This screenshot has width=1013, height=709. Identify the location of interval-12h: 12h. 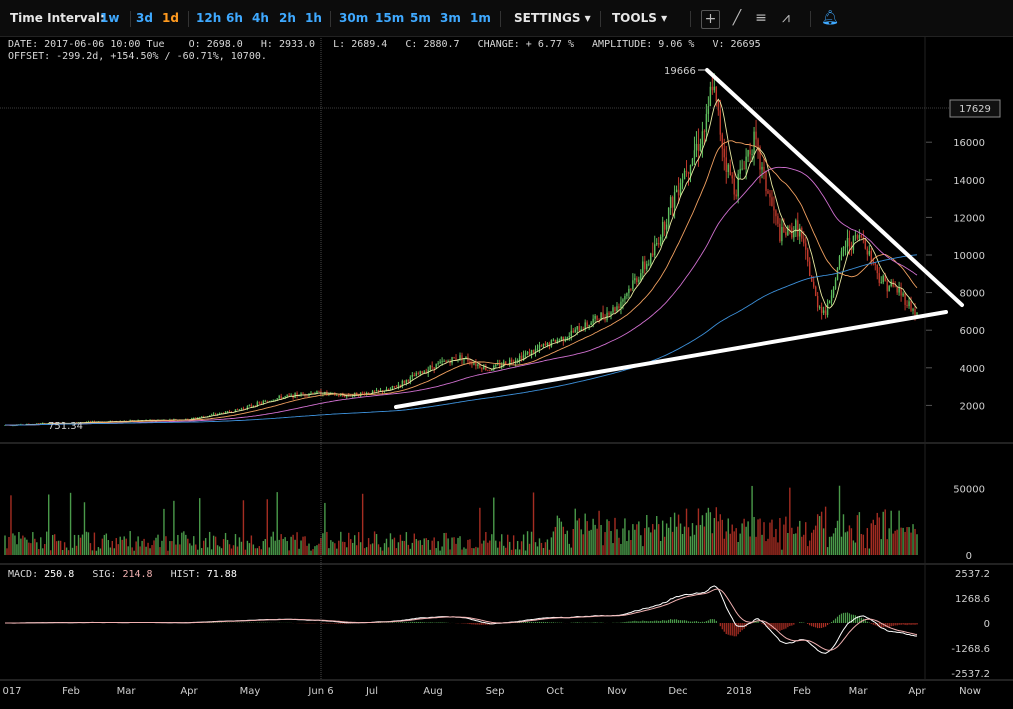
(209, 18).